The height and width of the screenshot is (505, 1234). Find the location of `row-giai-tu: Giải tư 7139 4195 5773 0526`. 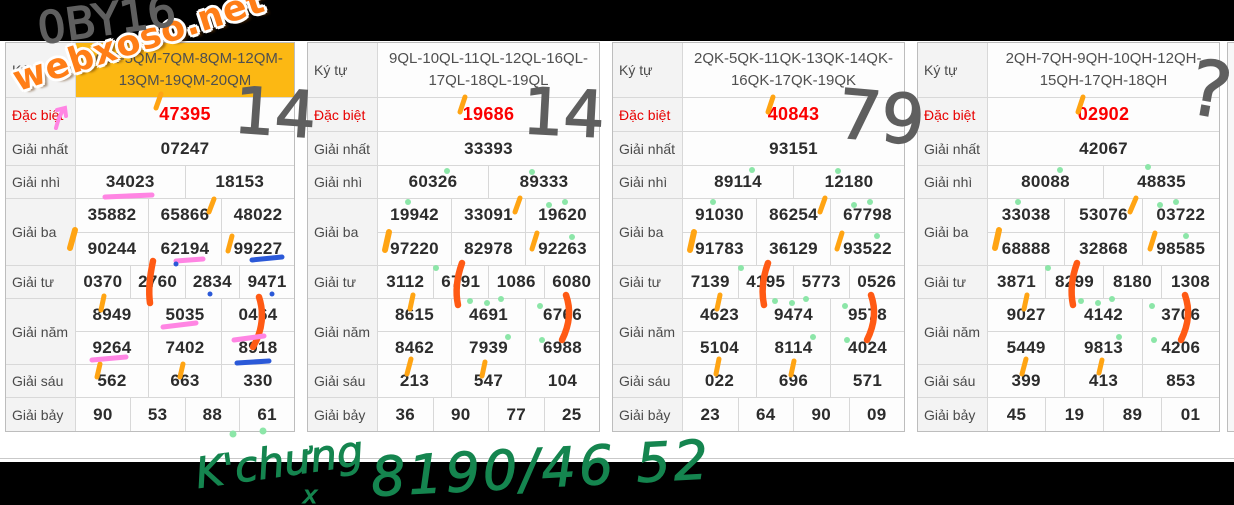

row-giai-tu: Giải tư 7139 4195 5773 0526 is located at coordinates (758, 282).